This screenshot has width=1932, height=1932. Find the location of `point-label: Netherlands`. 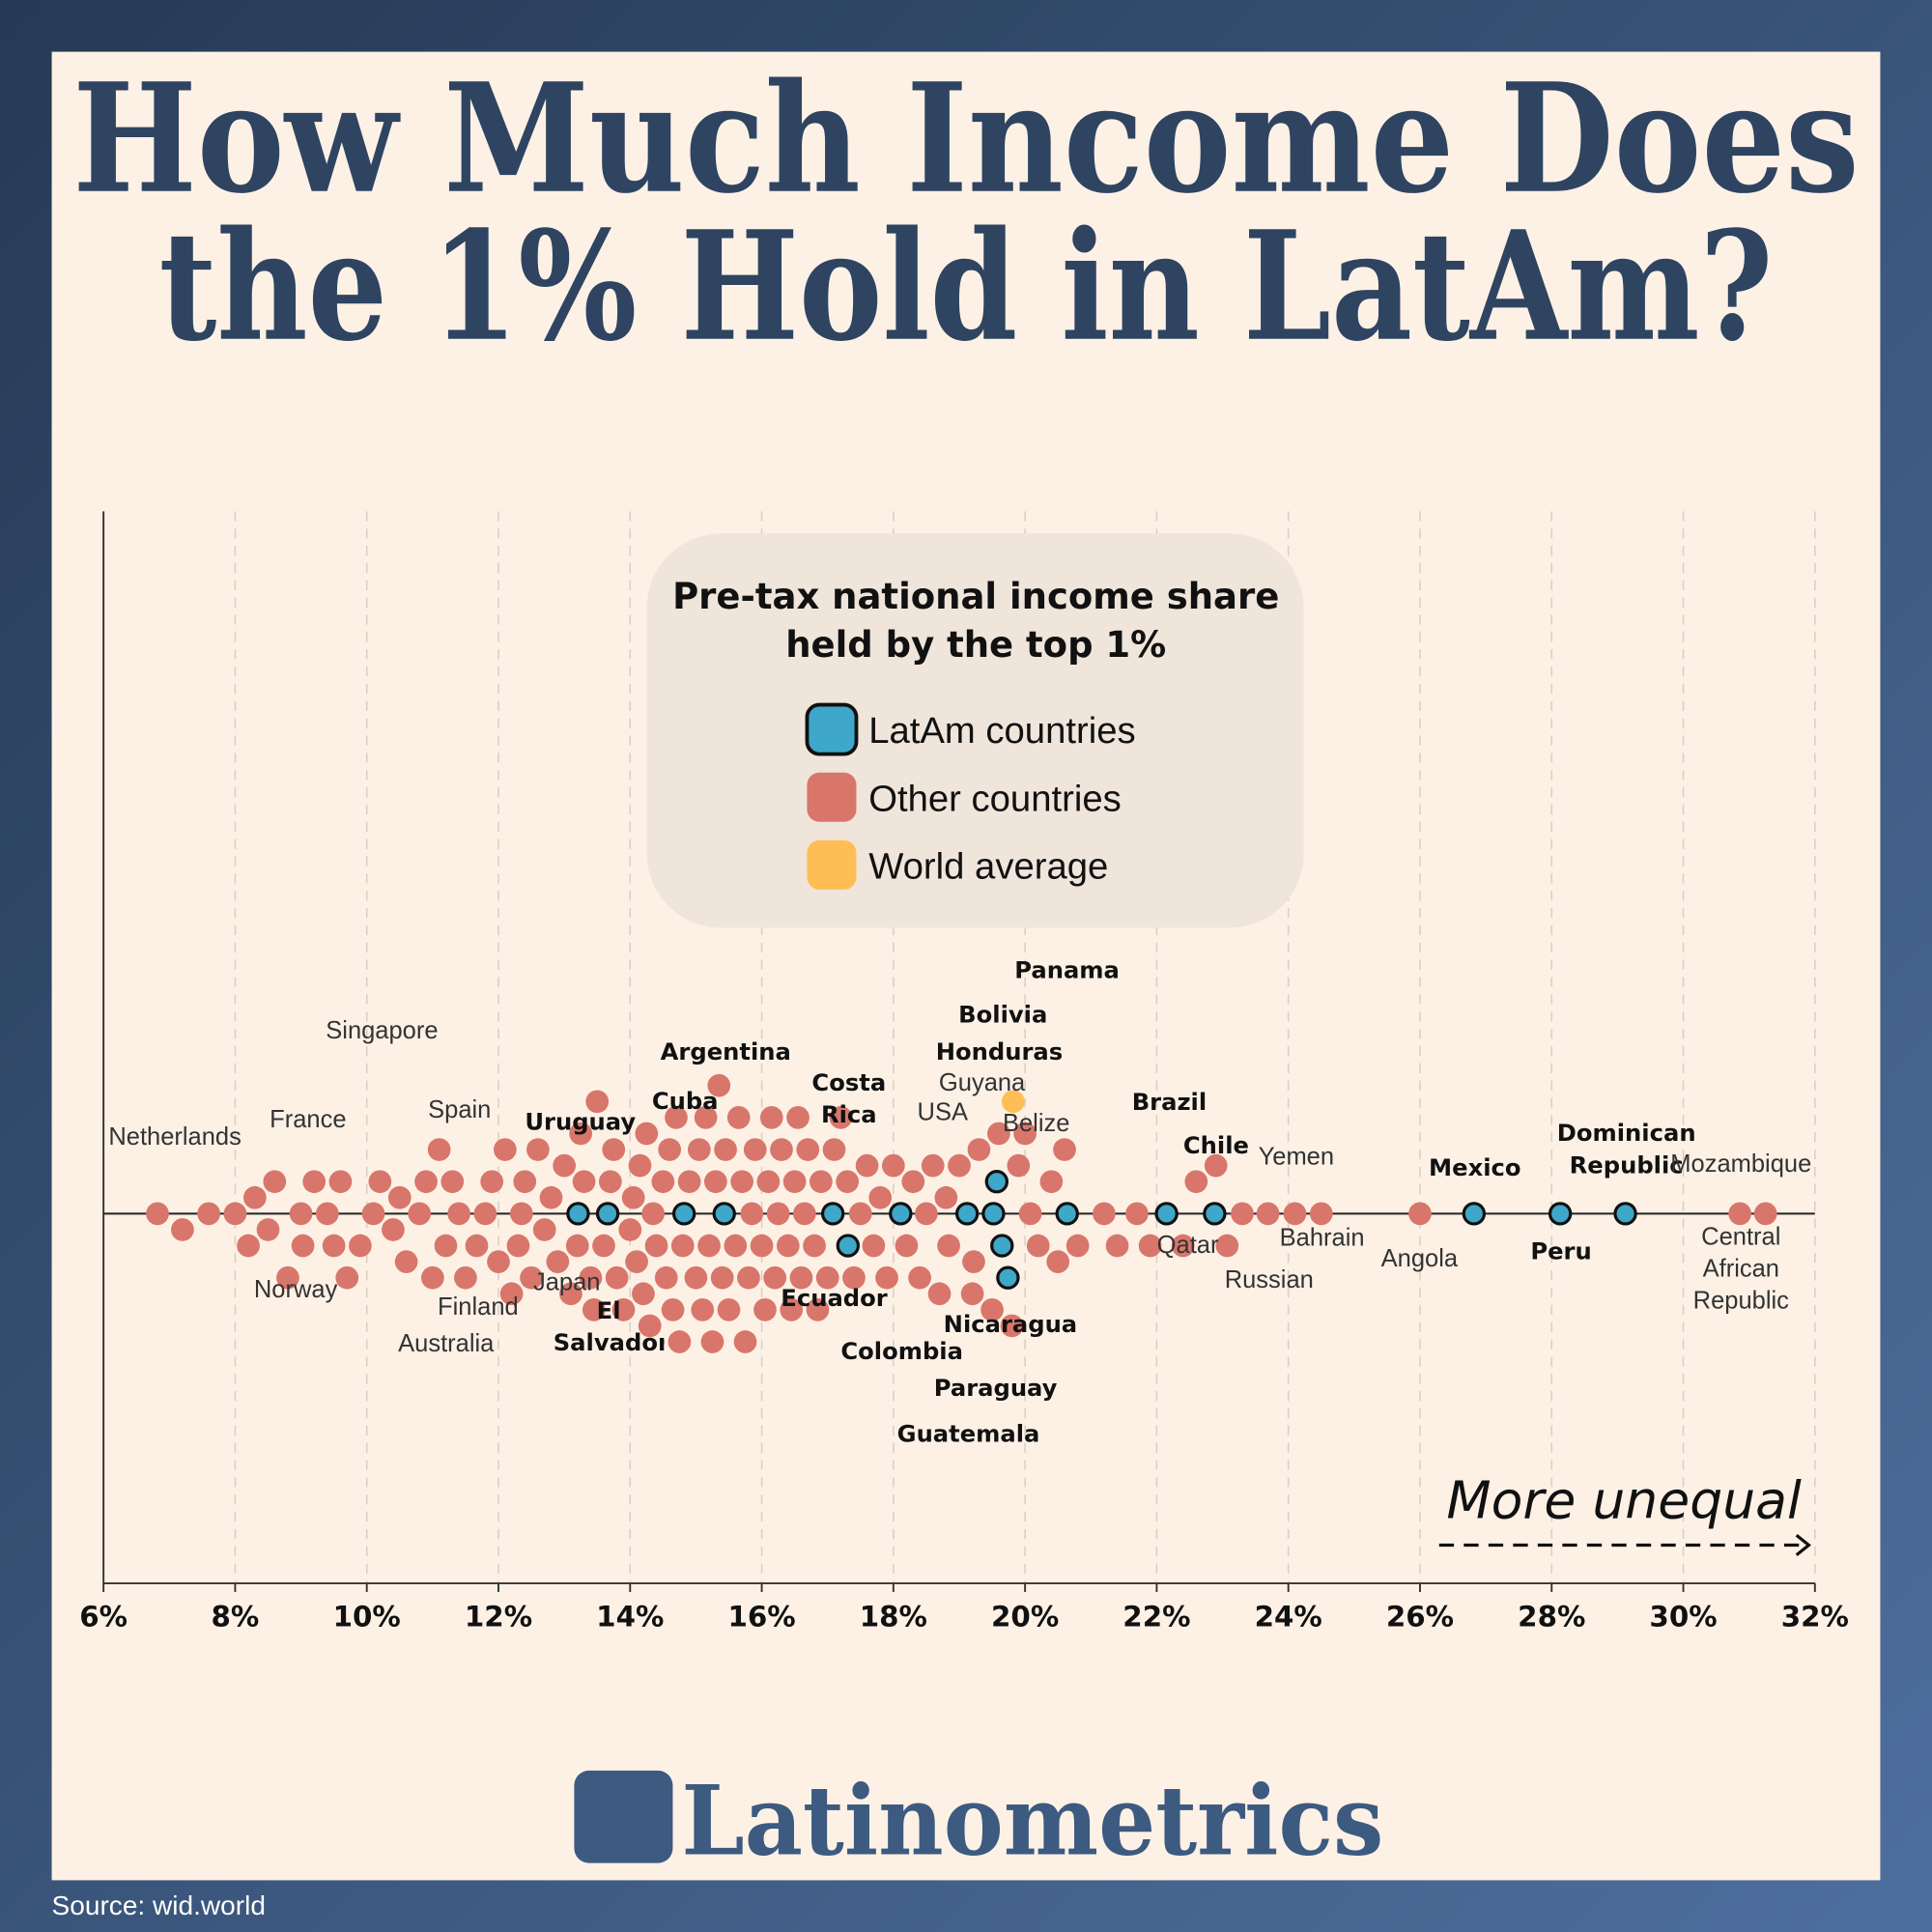

point-label: Netherlands is located at coordinates (175, 1137).